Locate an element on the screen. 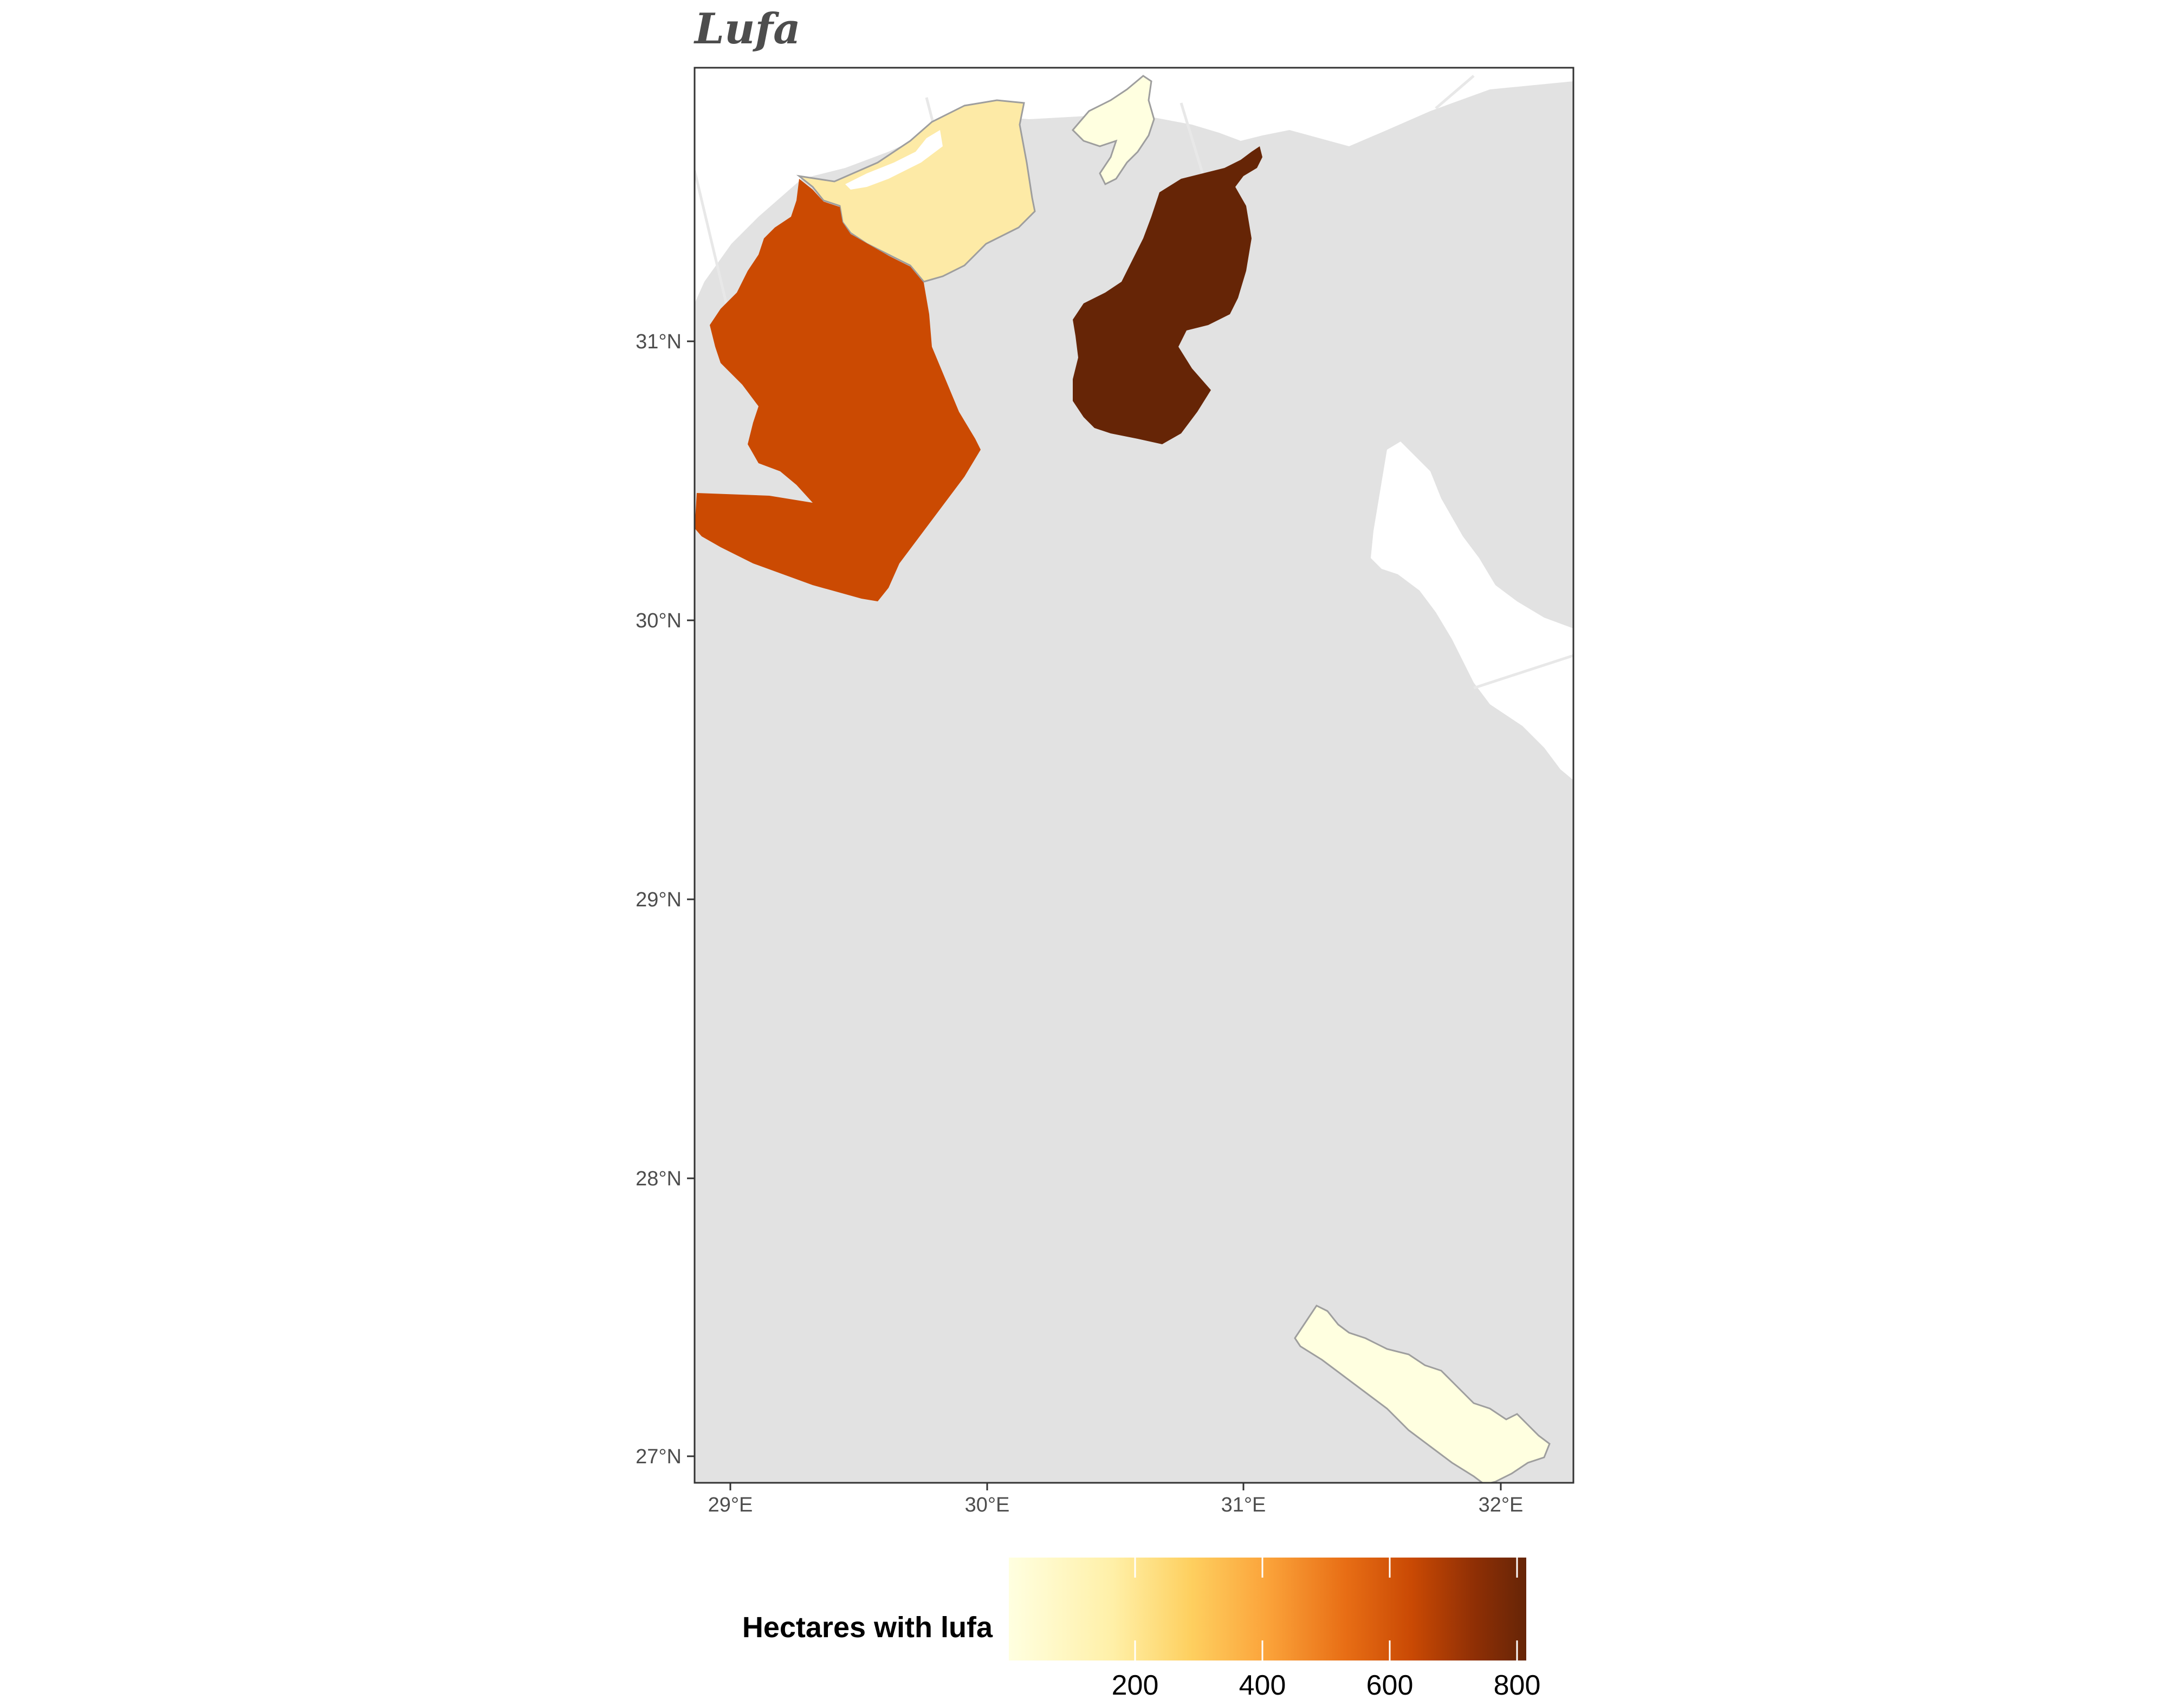 Image resolution: width=2184 pixels, height=1706 pixels. y-tick-label-30n: 30°N is located at coordinates (659, 620).